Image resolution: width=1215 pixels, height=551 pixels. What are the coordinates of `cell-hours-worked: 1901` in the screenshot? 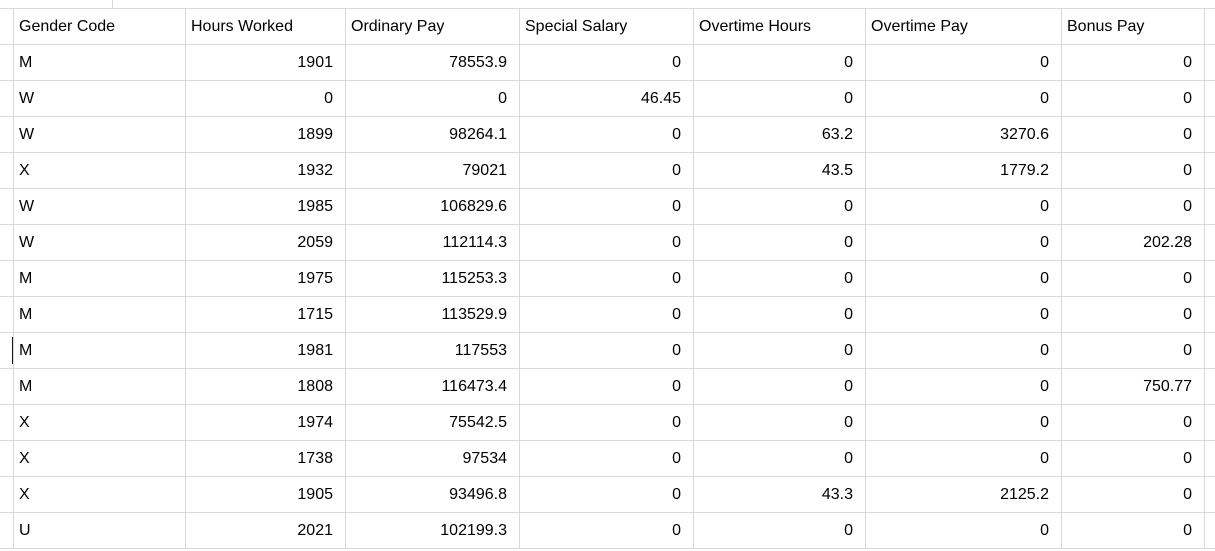 It's located at (266, 62).